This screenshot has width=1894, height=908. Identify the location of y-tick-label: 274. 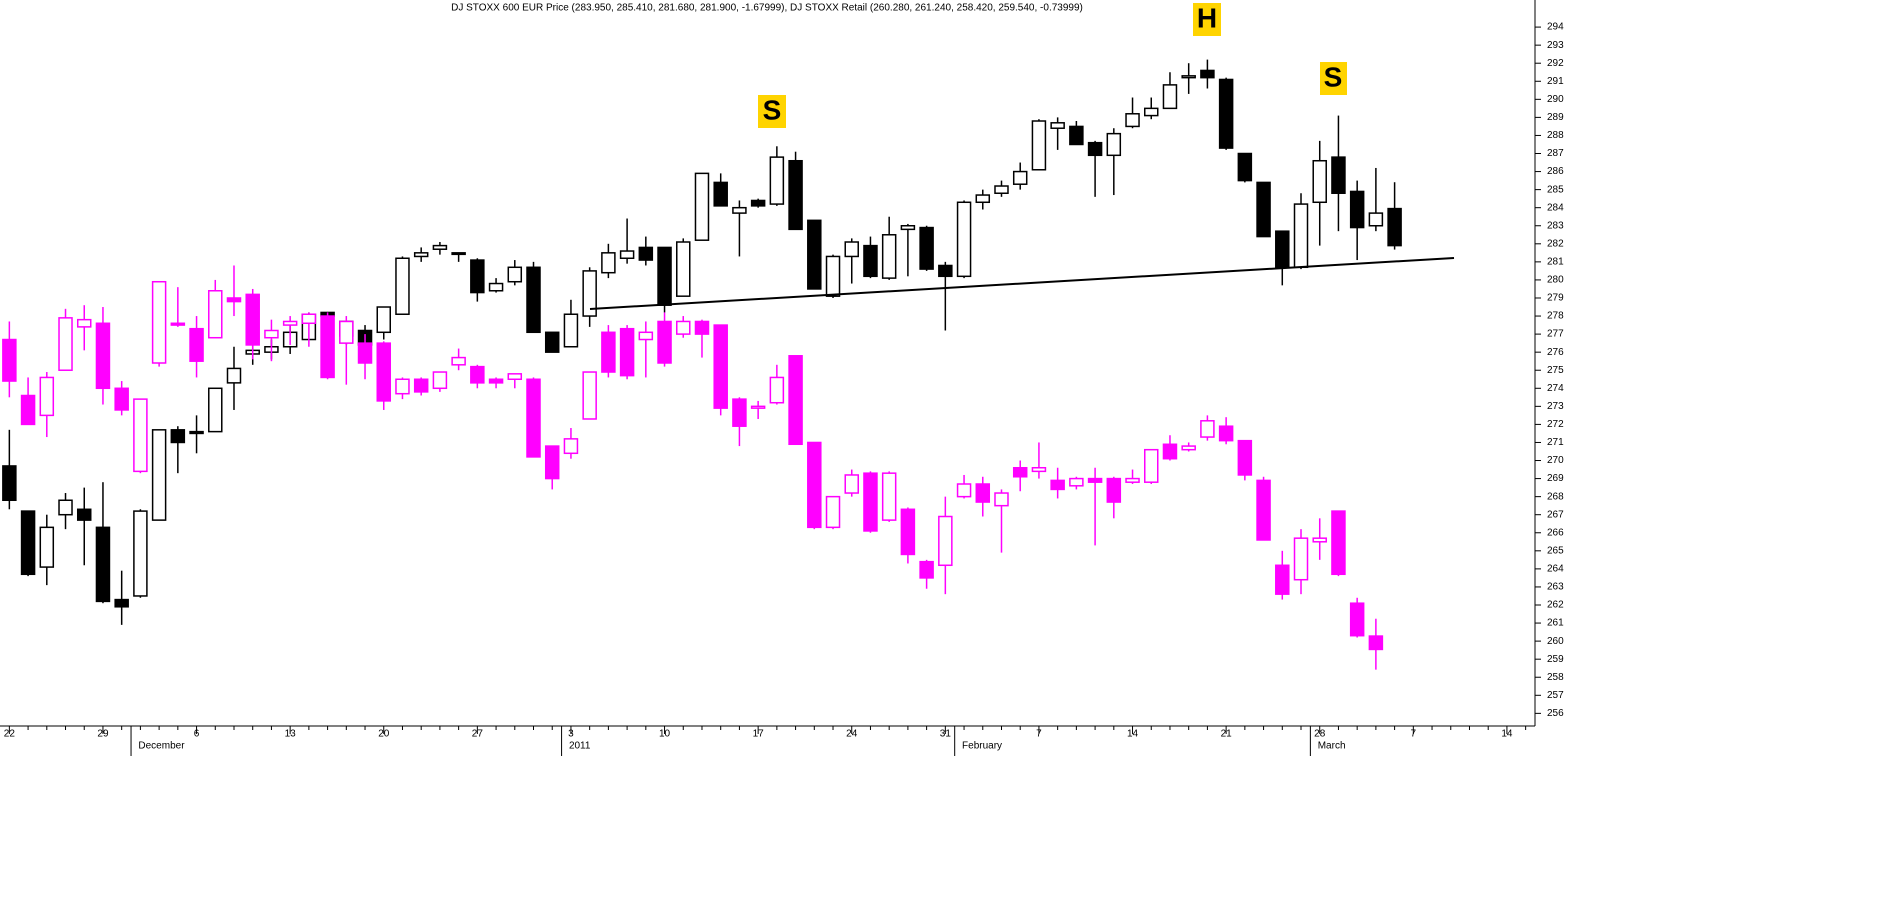
(1555, 388).